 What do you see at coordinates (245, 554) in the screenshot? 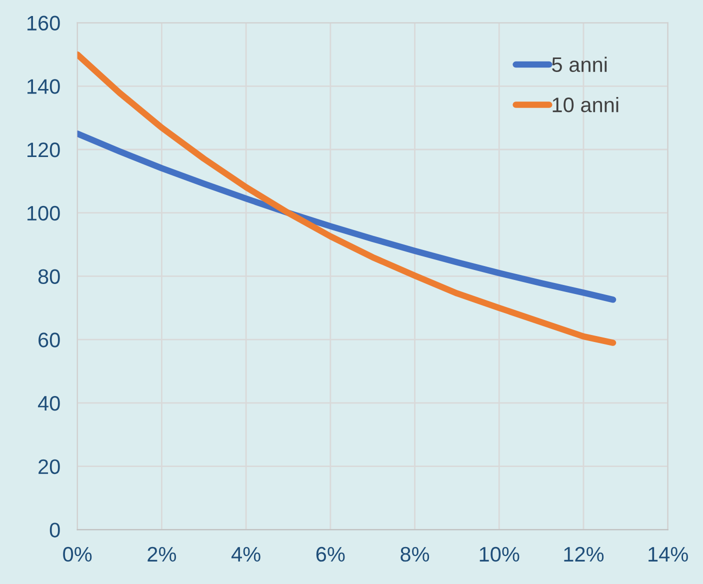
I see `x-tick-label: 4%` at bounding box center [245, 554].